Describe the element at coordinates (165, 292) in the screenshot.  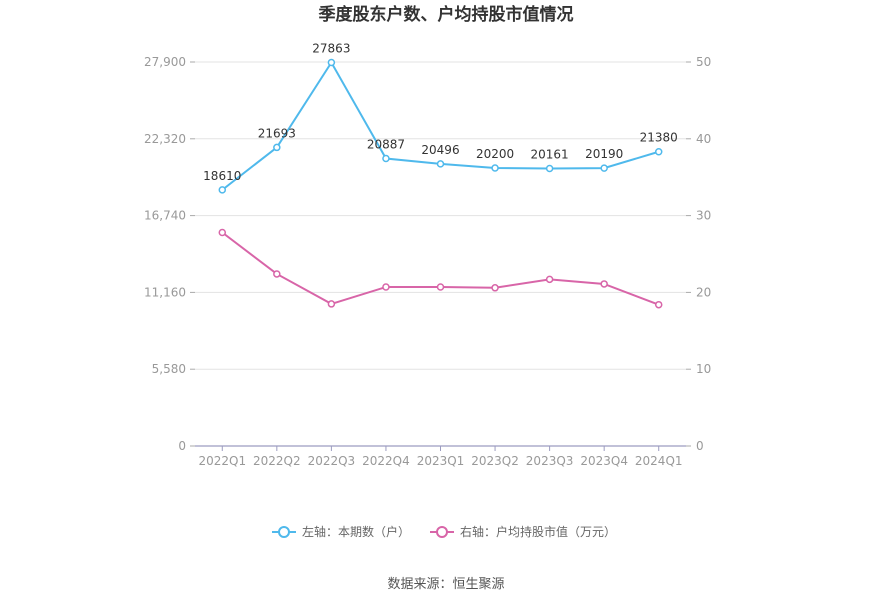
I see `left-axis-tick-label: 11,160` at that location.